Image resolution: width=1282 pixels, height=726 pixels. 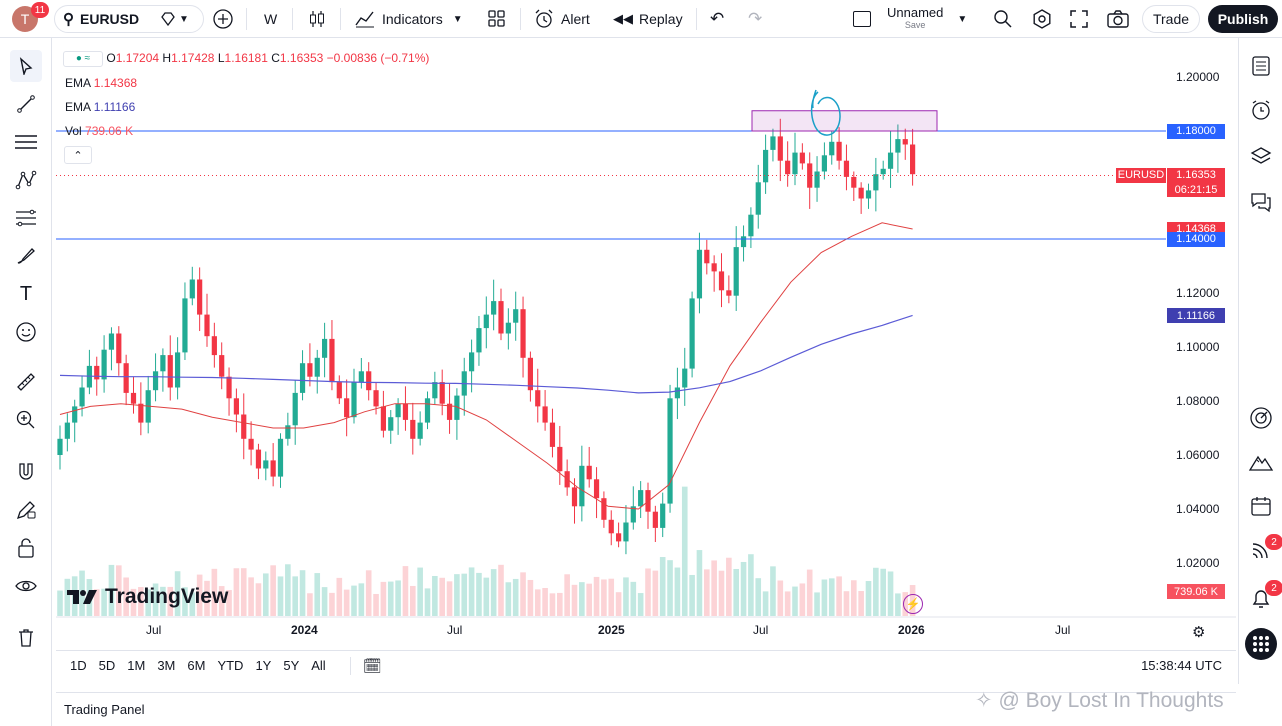 What do you see at coordinates (166, 665) in the screenshot?
I see `range-button-3m: 3M` at bounding box center [166, 665].